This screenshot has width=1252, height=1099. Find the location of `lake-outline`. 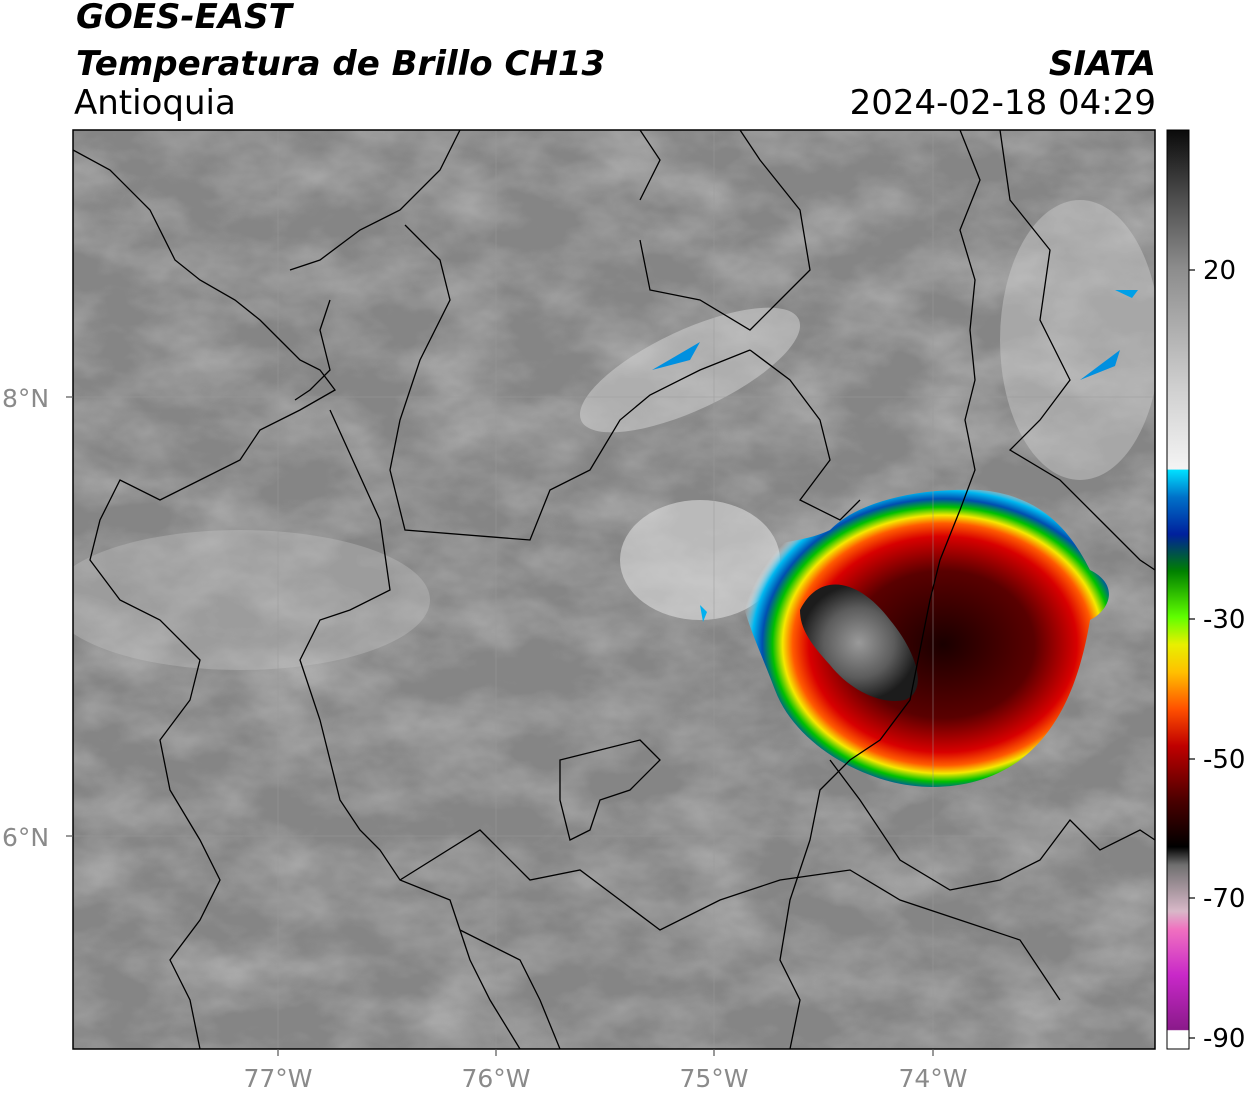

lake-outline is located at coordinates (610, 790).